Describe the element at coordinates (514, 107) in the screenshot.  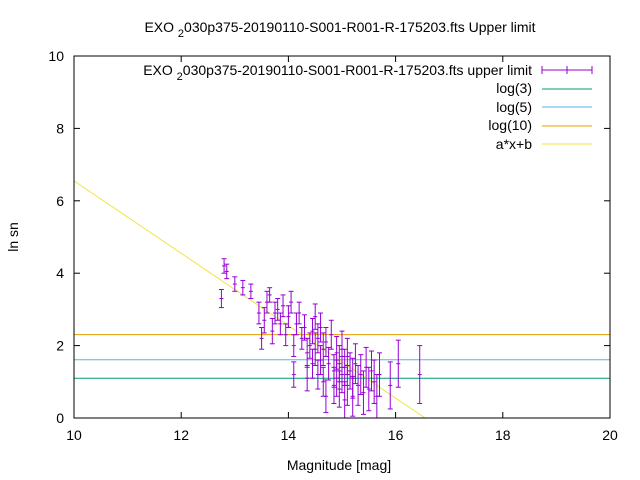
I see `legend-label-log5: log(5)` at that location.